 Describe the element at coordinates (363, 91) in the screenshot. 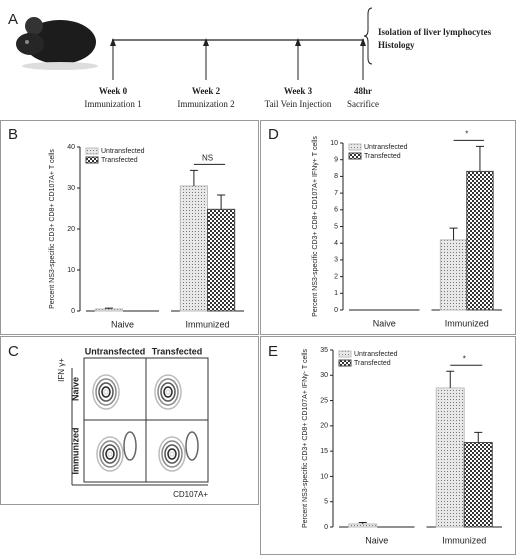

I see `week-label: 48hr` at that location.